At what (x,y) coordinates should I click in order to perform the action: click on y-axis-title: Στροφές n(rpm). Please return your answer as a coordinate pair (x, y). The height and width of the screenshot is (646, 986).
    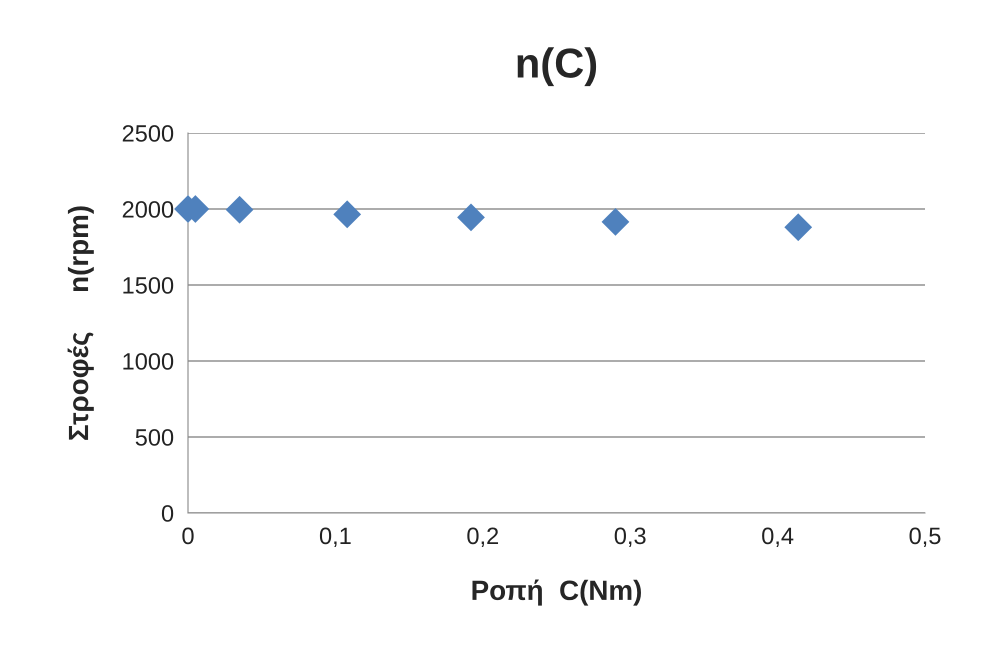
    Looking at the image, I should click on (81, 323).